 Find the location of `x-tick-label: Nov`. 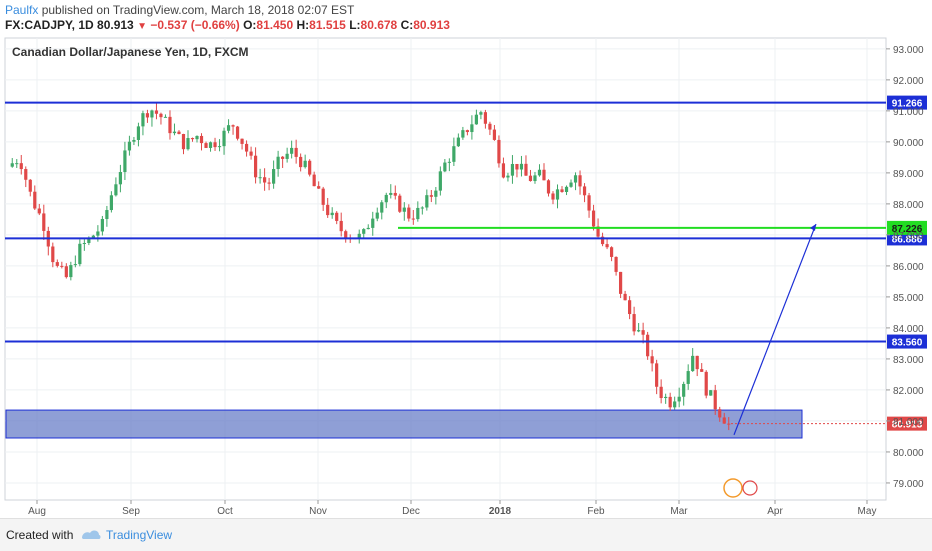

x-tick-label: Nov is located at coordinates (318, 511).